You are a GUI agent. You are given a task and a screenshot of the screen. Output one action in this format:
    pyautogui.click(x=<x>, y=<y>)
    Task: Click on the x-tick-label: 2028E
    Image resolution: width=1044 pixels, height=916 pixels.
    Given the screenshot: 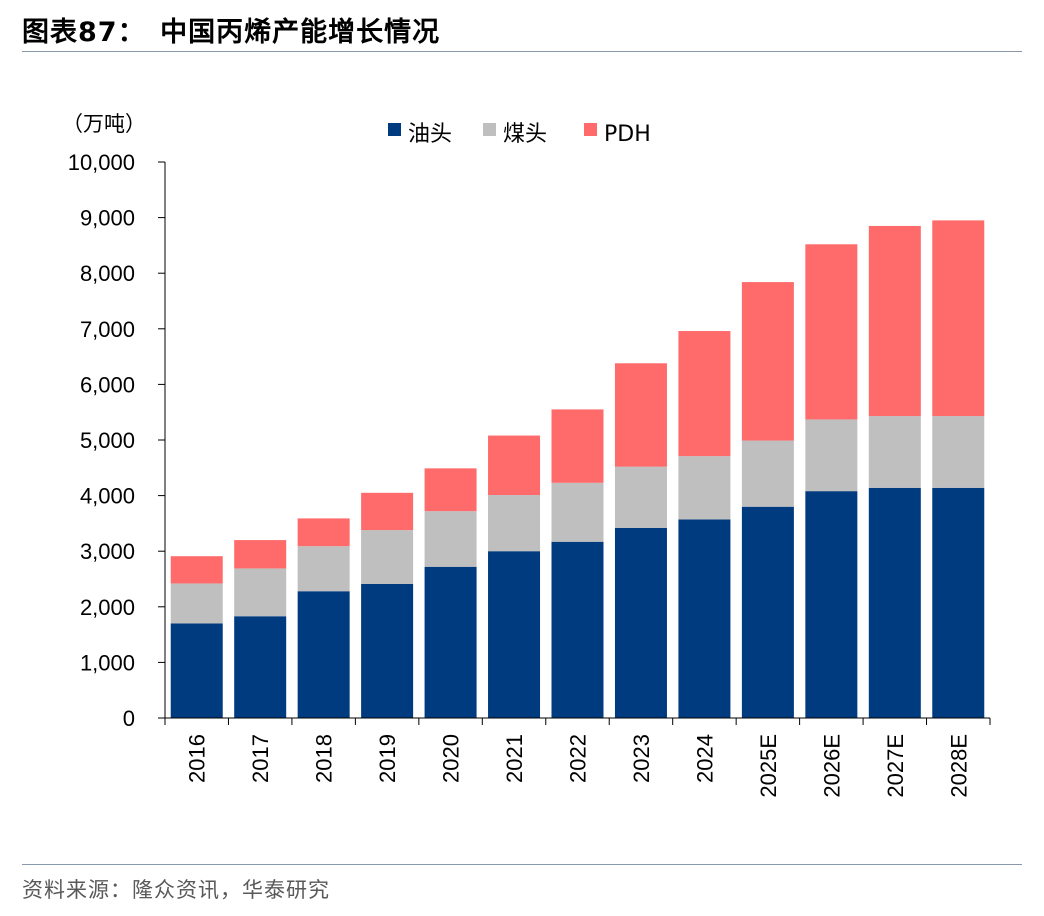 What is the action you would take?
    pyautogui.click(x=958, y=766)
    